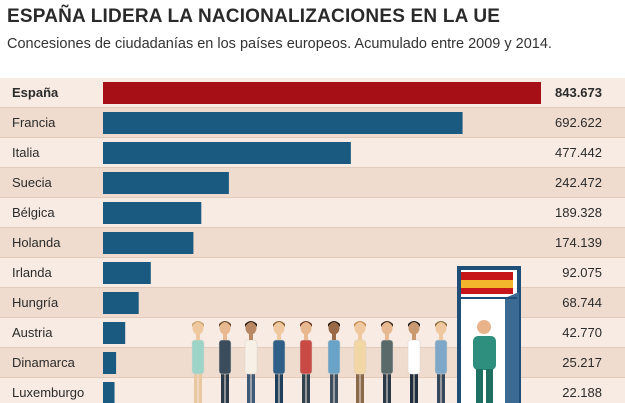 This screenshot has width=625, height=403. I want to click on value-label: 25.217, so click(582, 362).